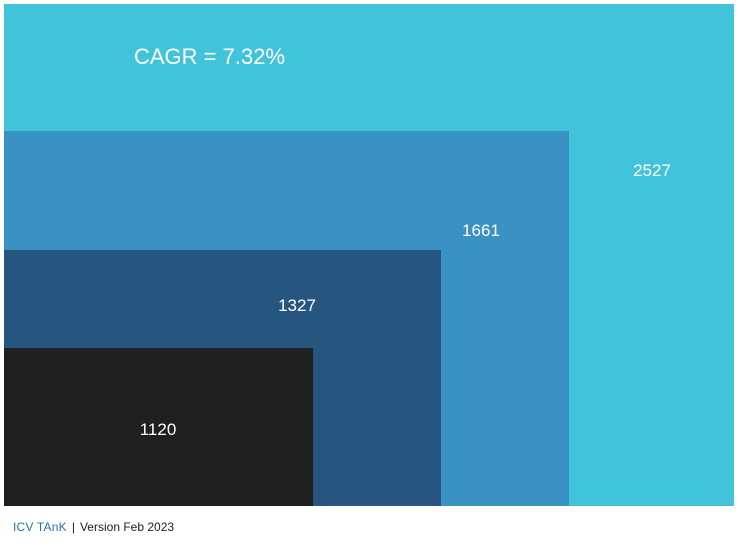  Describe the element at coordinates (40, 527) in the screenshot. I see `brand-logo: ICV TAnK` at that location.